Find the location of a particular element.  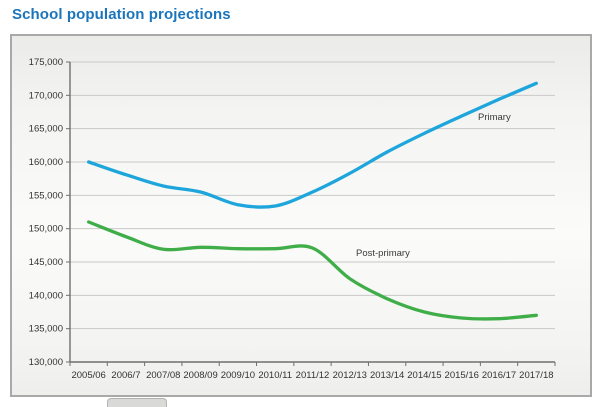

y-axis-tick-label: 160,000 is located at coordinates (46, 162).